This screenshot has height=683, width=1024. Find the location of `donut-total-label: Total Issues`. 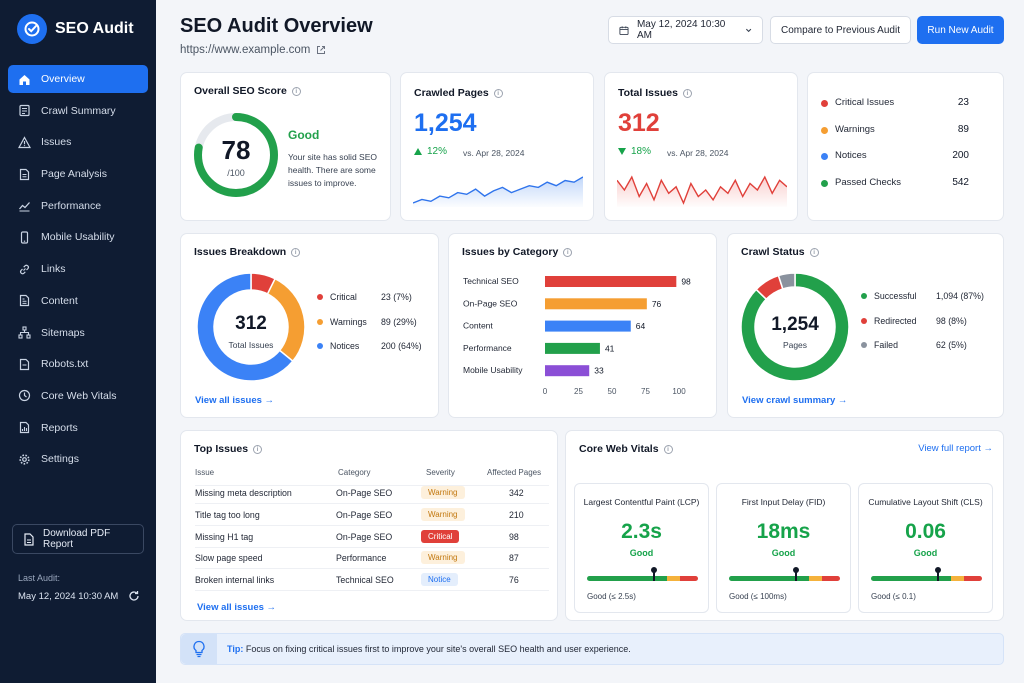

donut-total-label: Total Issues is located at coordinates (251, 345).